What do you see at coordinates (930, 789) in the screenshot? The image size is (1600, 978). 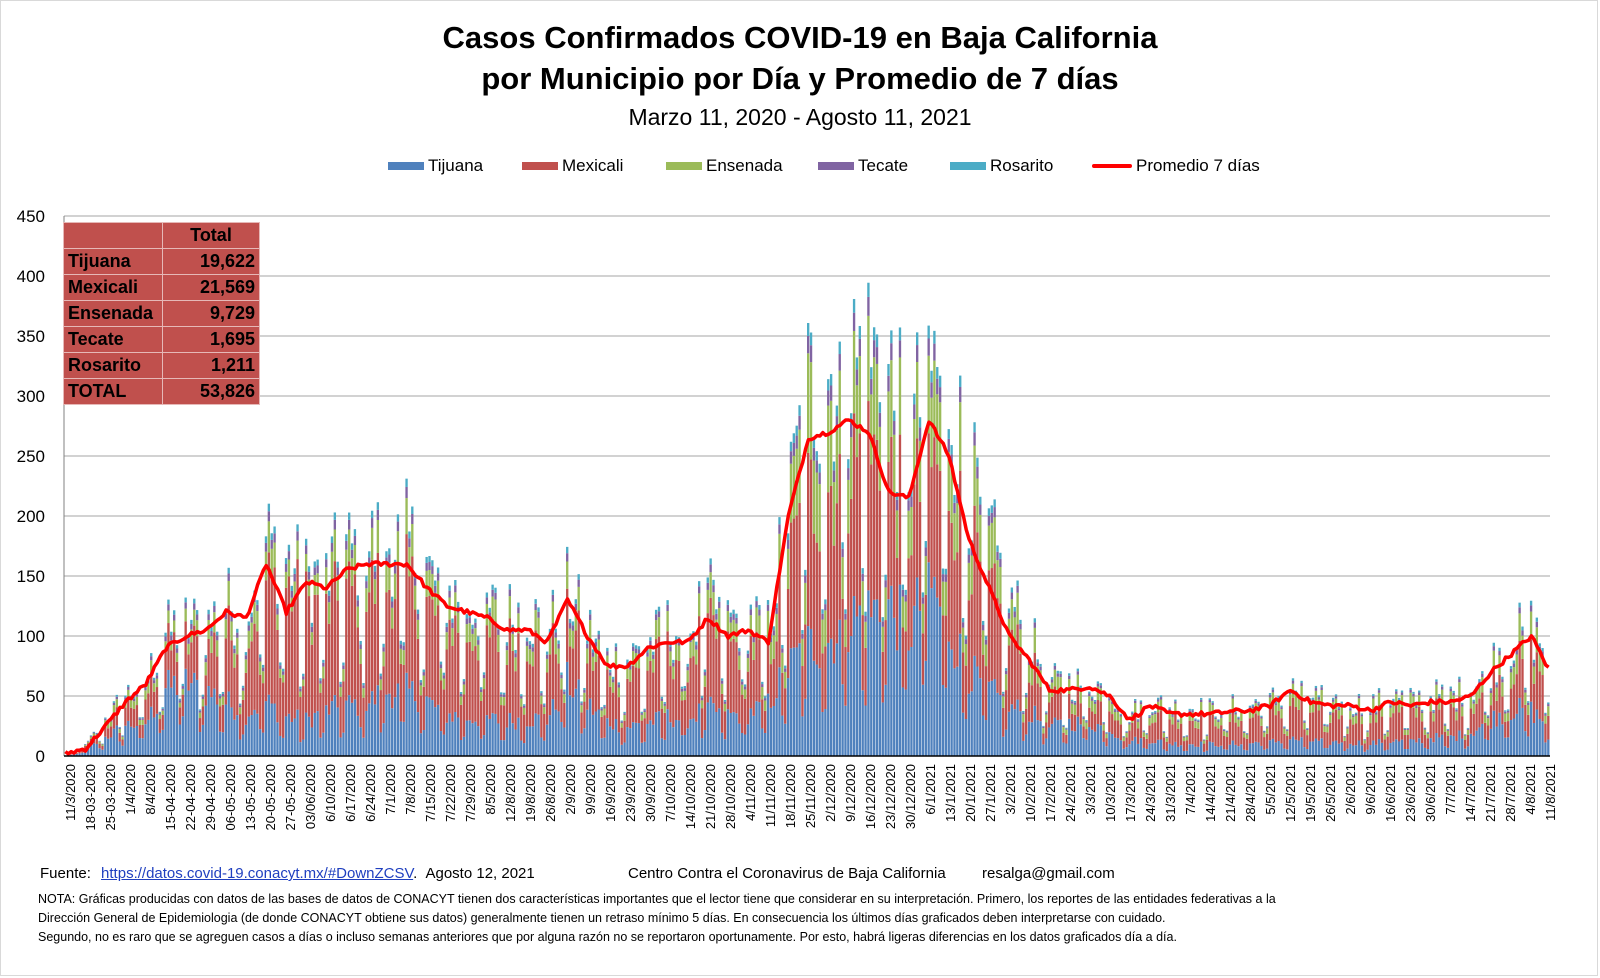 I see `x-tick-label: 6/1/2021` at bounding box center [930, 789].